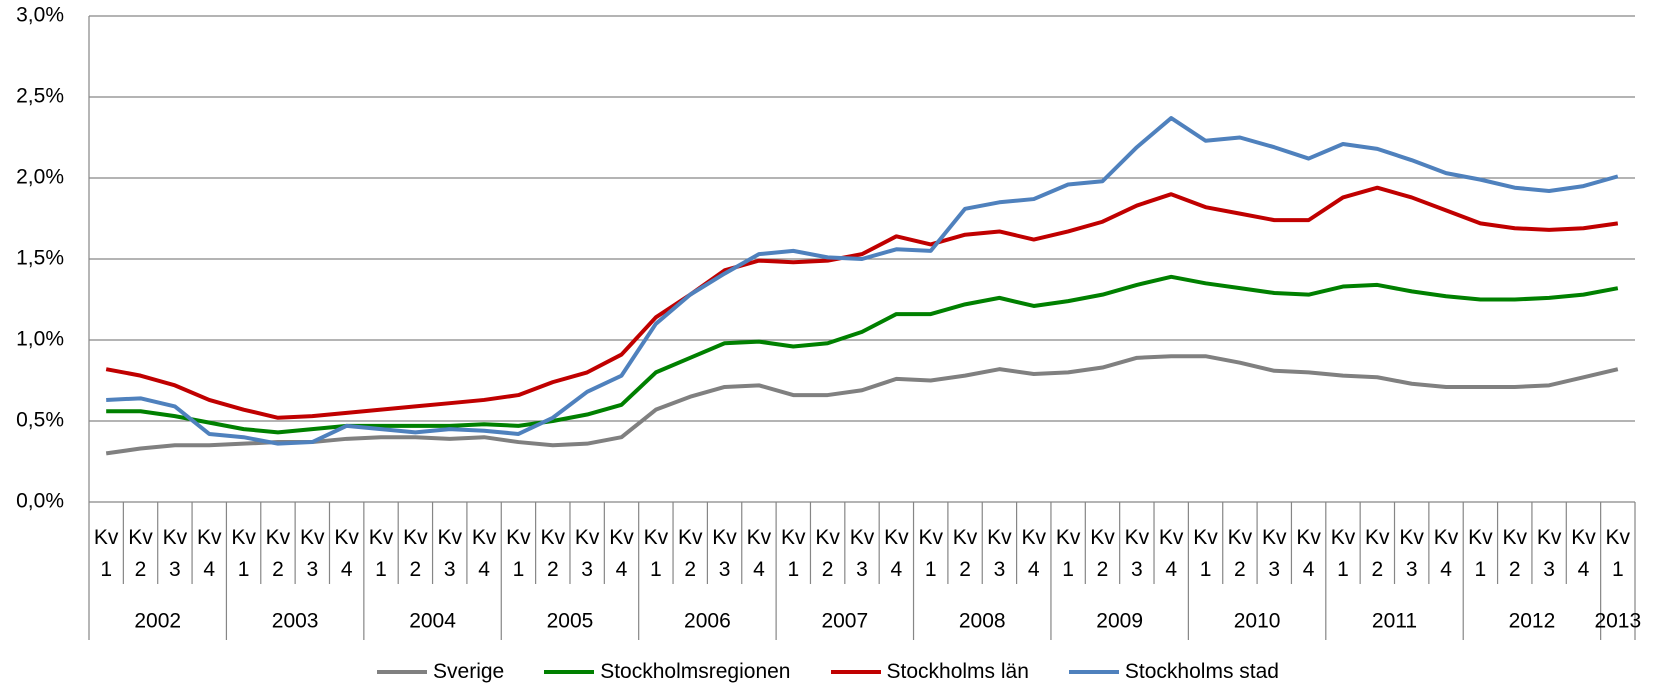  Describe the element at coordinates (40, 177) in the screenshot. I see `y-tick-label: 2,0%` at that location.